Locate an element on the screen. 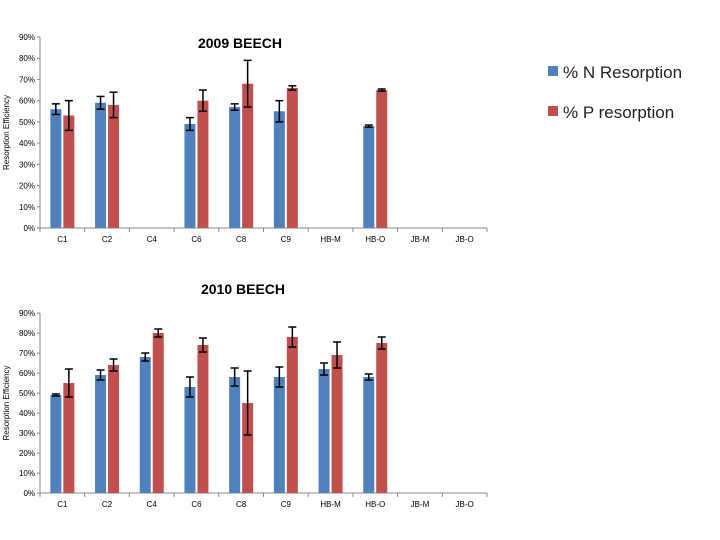  legend-label: % N Resorption is located at coordinates (622, 72).